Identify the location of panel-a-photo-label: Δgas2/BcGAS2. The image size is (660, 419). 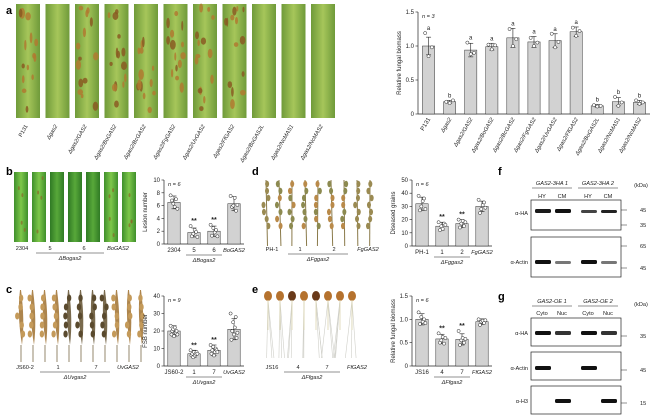
(136, 142).